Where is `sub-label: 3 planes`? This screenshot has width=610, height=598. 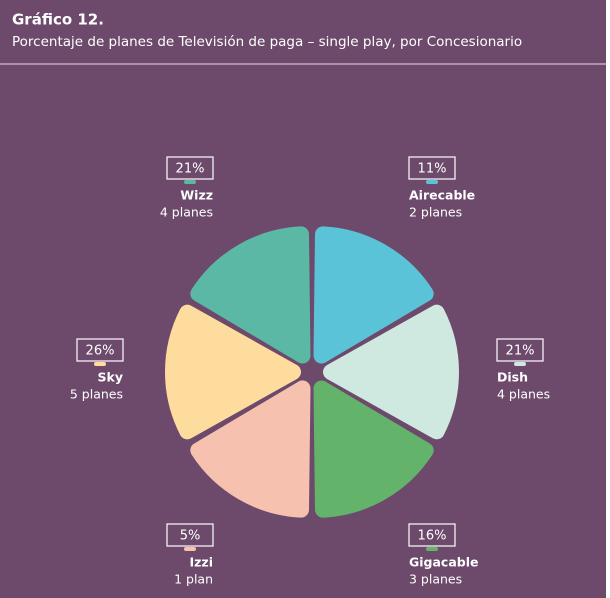
sub-label: 3 planes is located at coordinates (435, 579).